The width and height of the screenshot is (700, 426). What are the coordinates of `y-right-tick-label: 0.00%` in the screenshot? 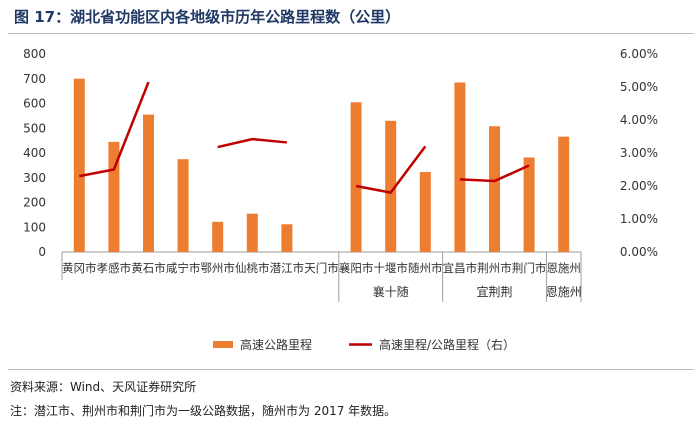 It's located at (639, 252).